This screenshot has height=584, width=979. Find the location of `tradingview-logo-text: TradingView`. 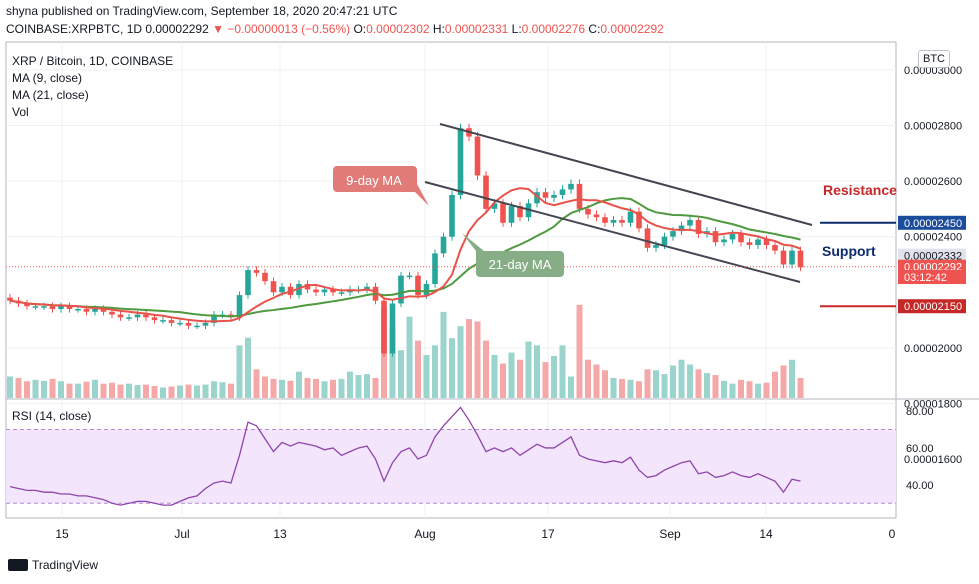

tradingview-logo-text: TradingView is located at coordinates (65, 565).